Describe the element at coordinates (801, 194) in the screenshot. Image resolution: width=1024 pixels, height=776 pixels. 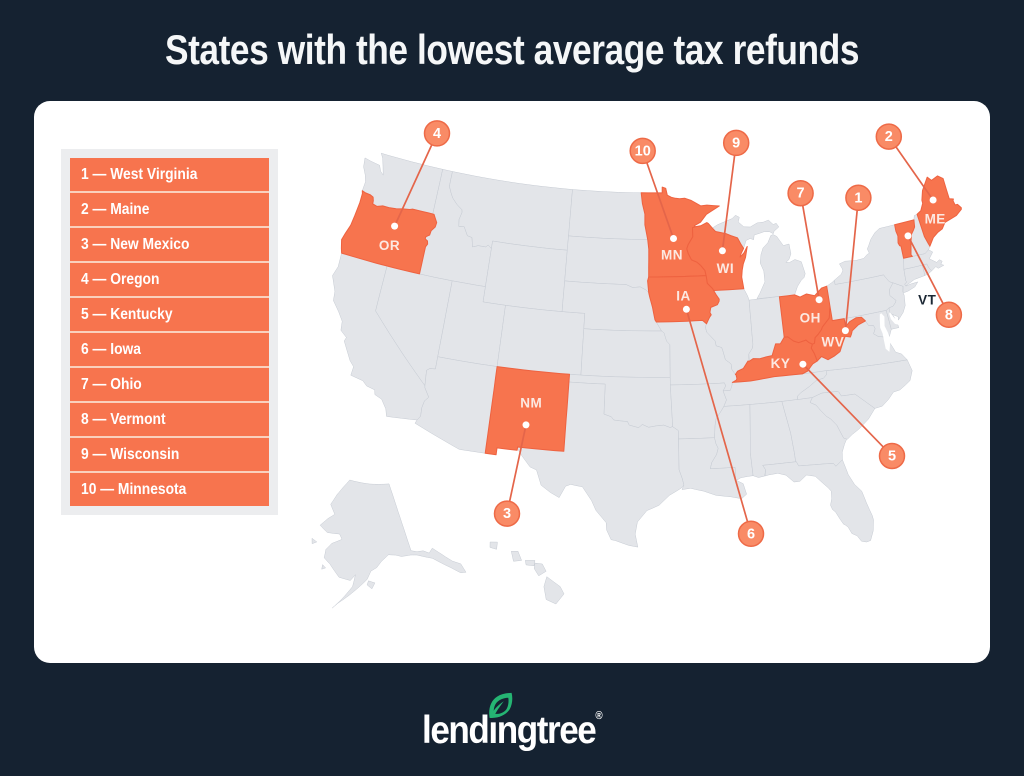
I see `svg-text: 7` at that location.